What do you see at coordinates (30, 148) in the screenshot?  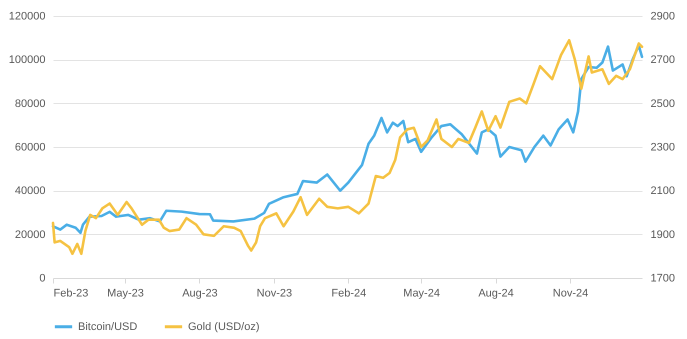 I see `y-tick-label: 60000` at bounding box center [30, 148].